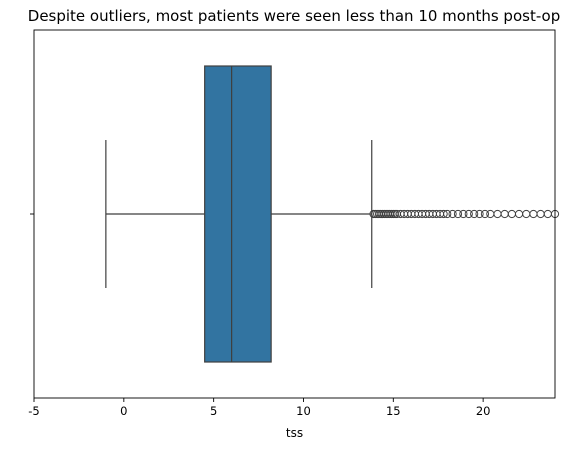 The height and width of the screenshot is (449, 588). I want to click on x-tick-label: 0, so click(123, 411).